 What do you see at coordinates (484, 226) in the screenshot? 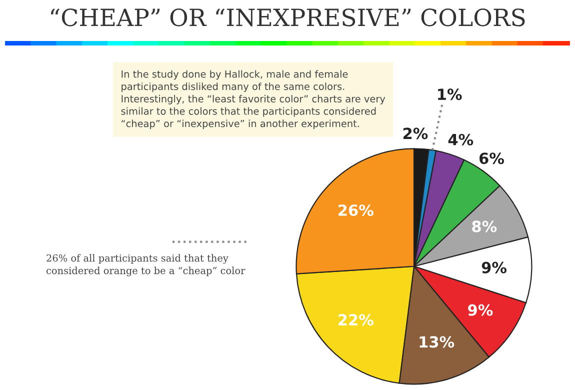
I see `data-label: 8%` at bounding box center [484, 226].